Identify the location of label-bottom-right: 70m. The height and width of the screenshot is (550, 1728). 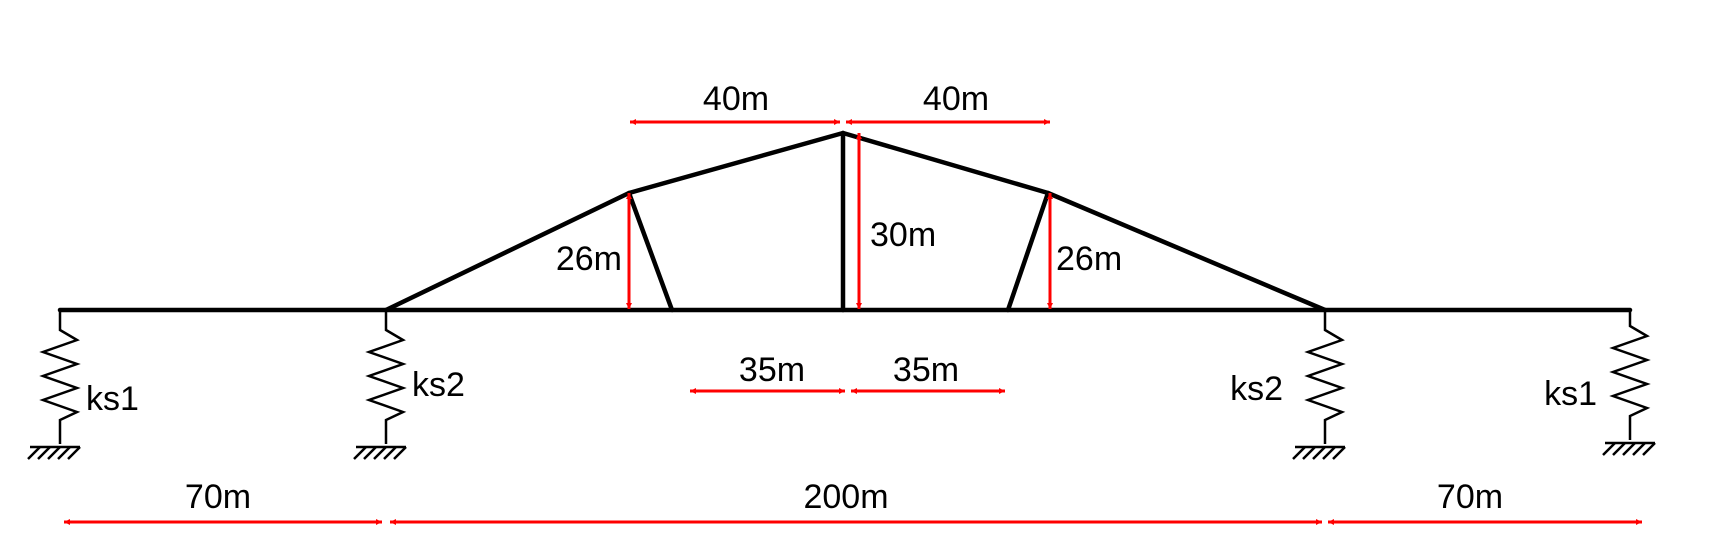
(1470, 497).